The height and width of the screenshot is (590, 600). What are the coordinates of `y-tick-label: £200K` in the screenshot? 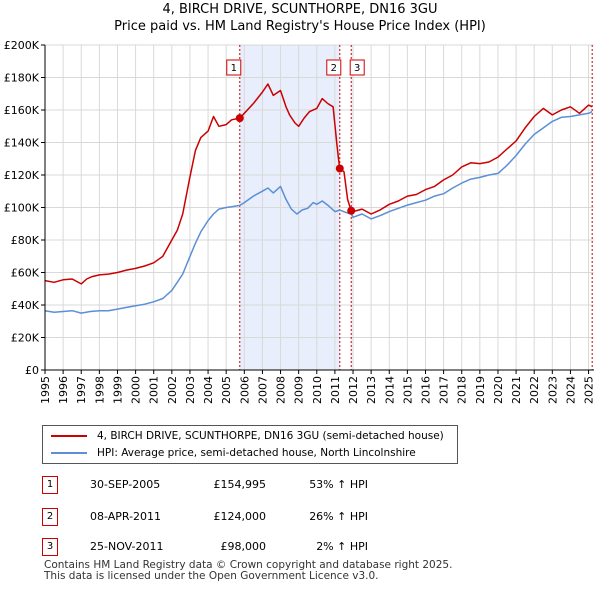 It's located at (22, 45).